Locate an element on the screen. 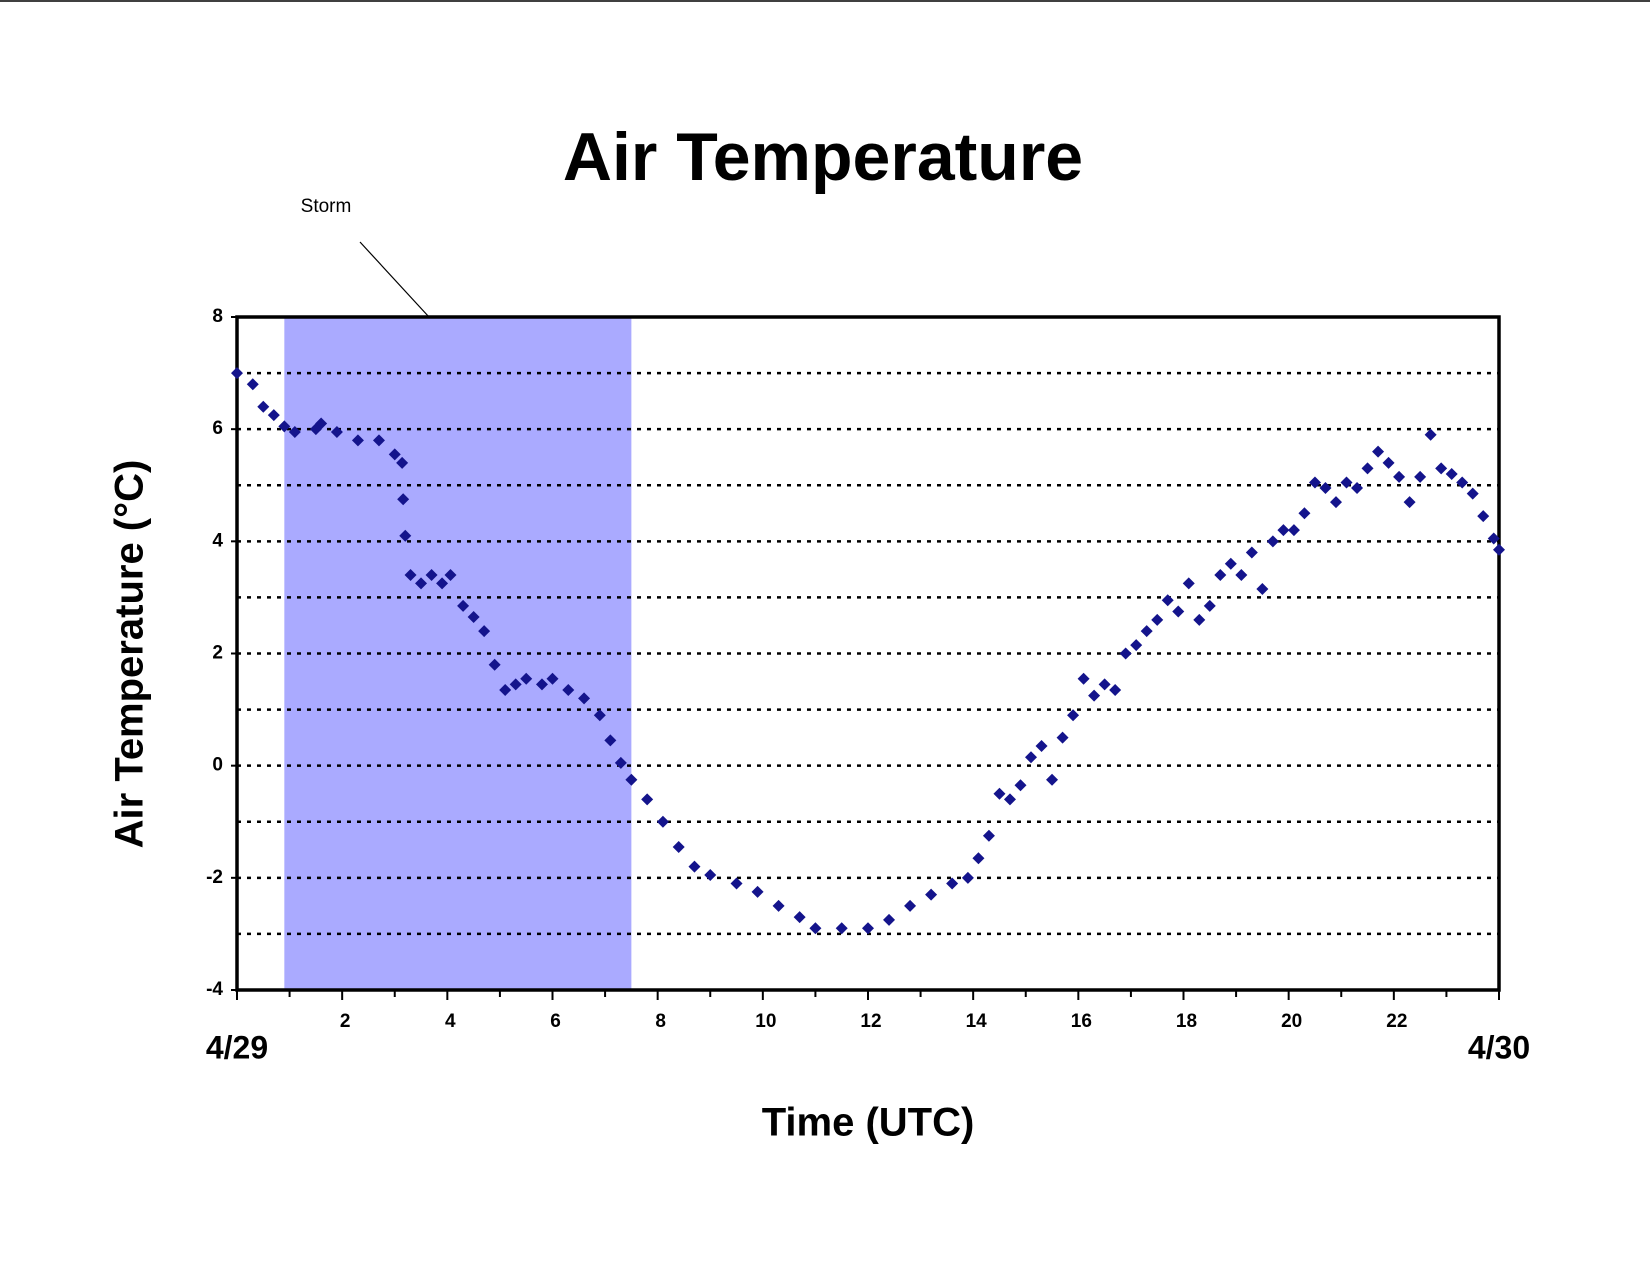  x-tick-label: 12 is located at coordinates (870, 1021).